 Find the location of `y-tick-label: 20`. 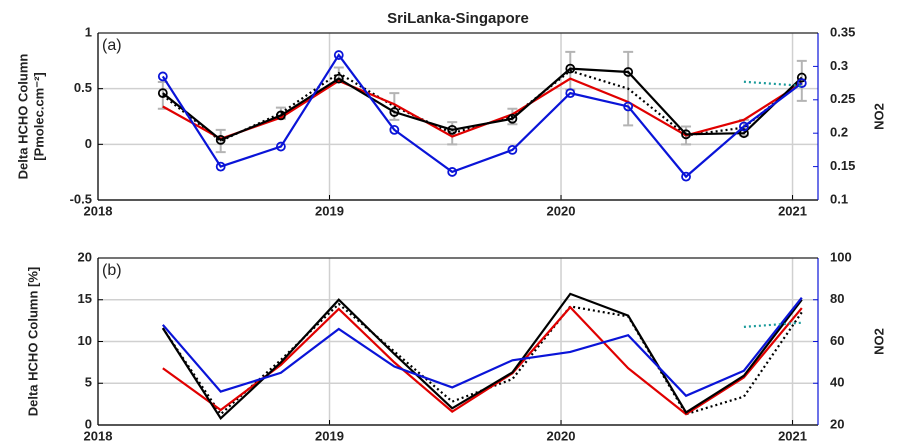

y-tick-label: 20 is located at coordinates (85, 256).